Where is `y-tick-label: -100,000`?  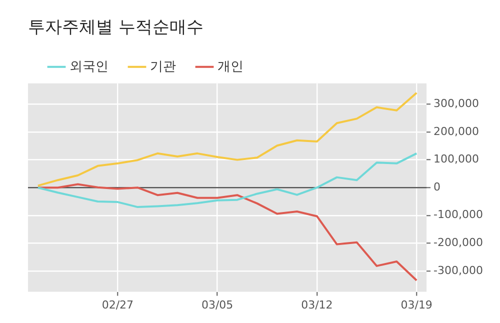
y-tick-label: -100,000 is located at coordinates (459, 215).